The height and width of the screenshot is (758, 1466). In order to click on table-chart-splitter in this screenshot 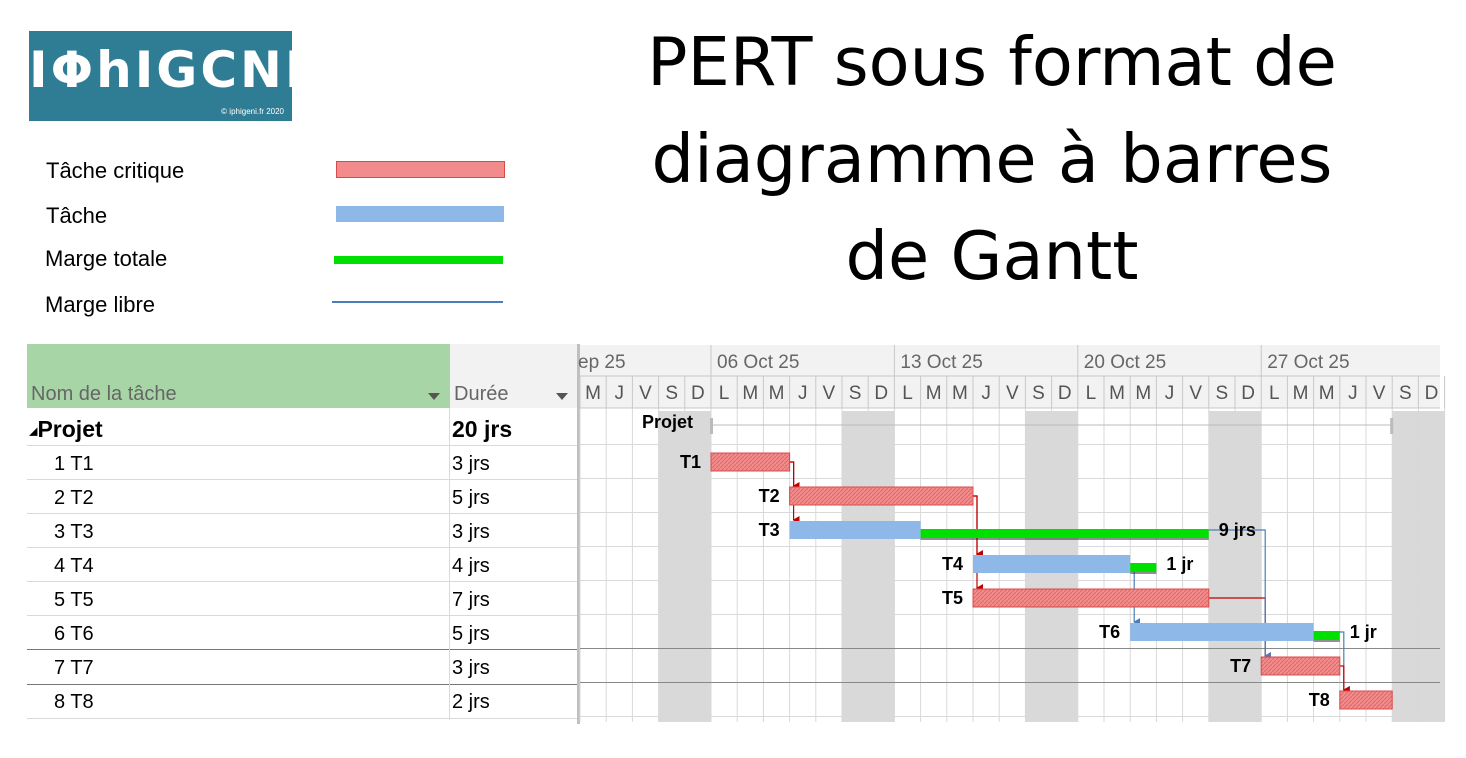, I will do `click(578, 534)`.